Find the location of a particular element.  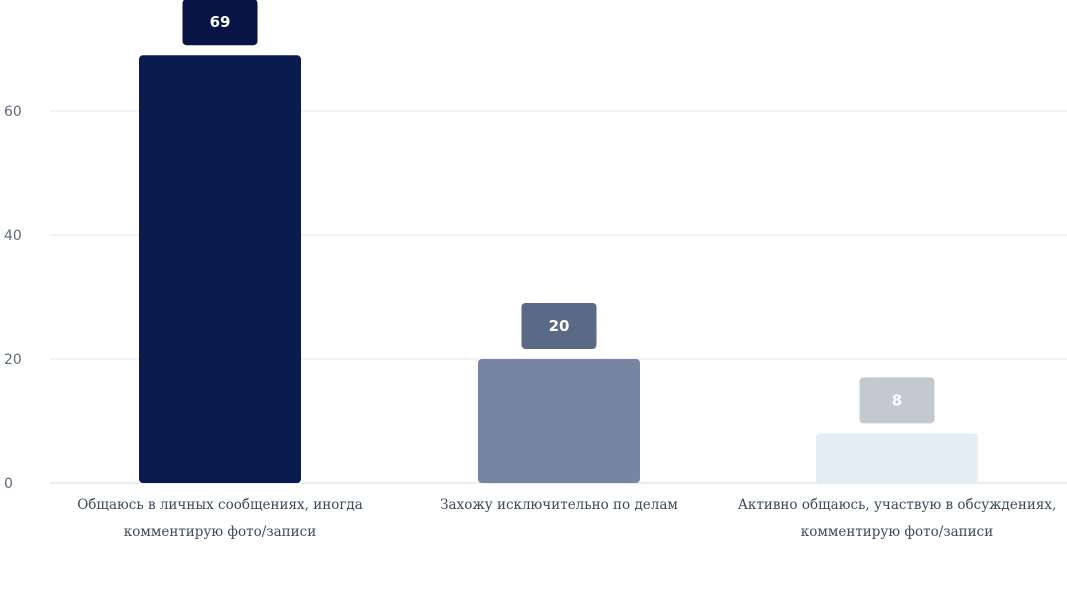

value-label-3: 8 is located at coordinates (897, 400).